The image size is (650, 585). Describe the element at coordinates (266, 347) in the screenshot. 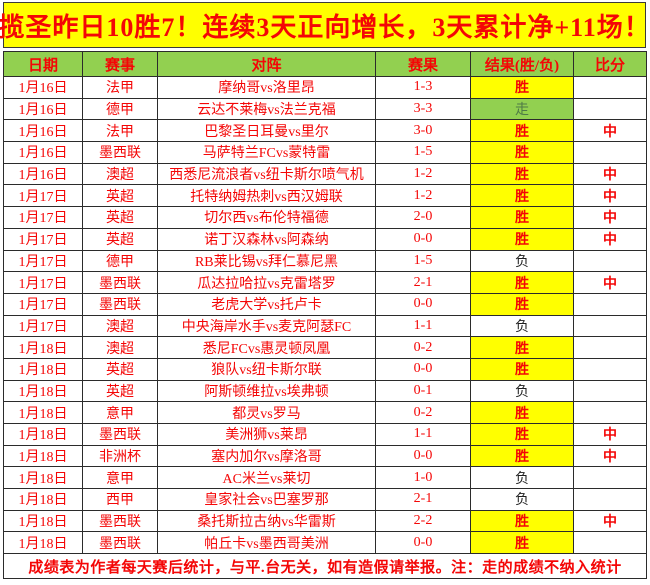

I see `match-cell: 悉尼FCvs惠灵顿凤凰` at that location.